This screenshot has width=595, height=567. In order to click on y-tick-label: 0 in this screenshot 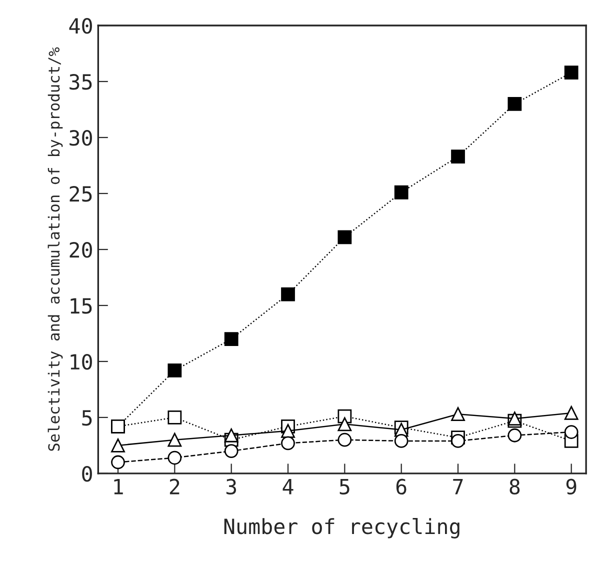, I will do `click(87, 474)`.